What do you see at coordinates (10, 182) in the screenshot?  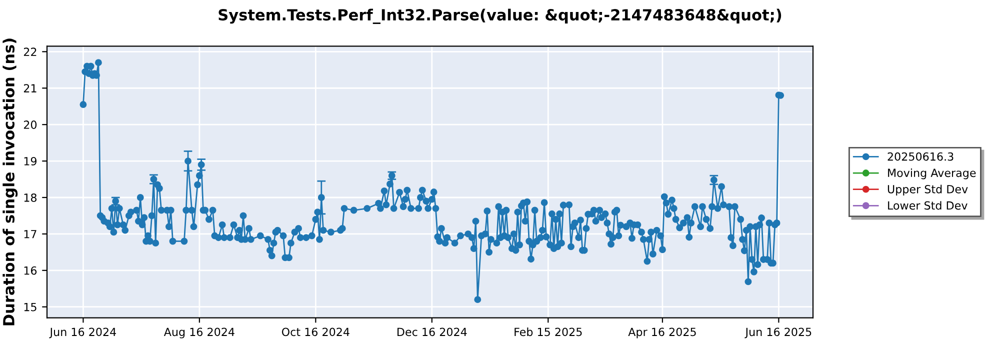 I see `y-axis-title: Duration of single invocation (ns)` at bounding box center [10, 182].